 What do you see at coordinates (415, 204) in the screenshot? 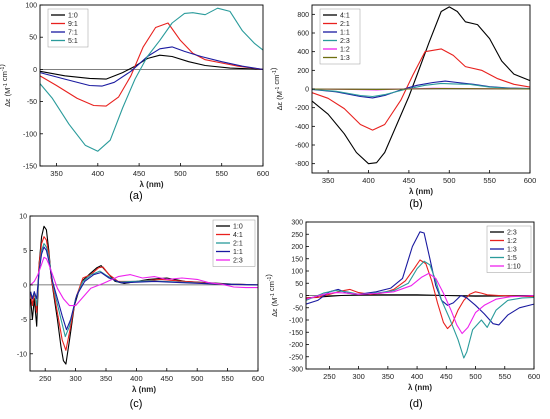
I see `panel-label: (b)` at bounding box center [415, 204].